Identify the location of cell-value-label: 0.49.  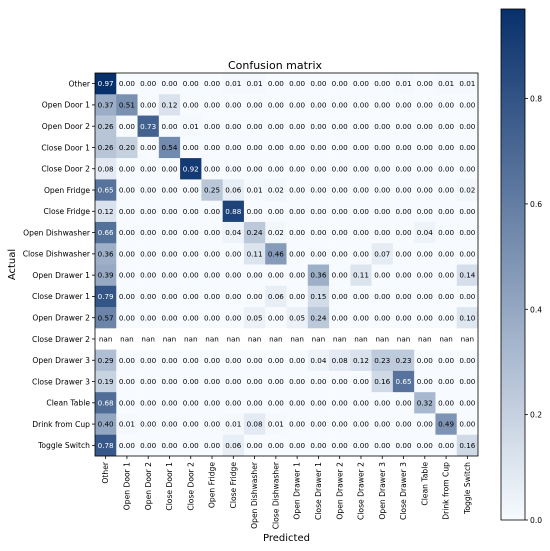
(446, 424).